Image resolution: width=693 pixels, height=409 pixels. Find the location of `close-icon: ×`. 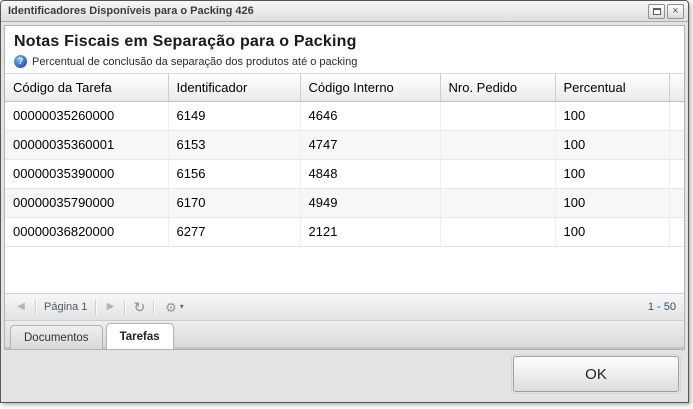

close-icon: × is located at coordinates (675, 10).